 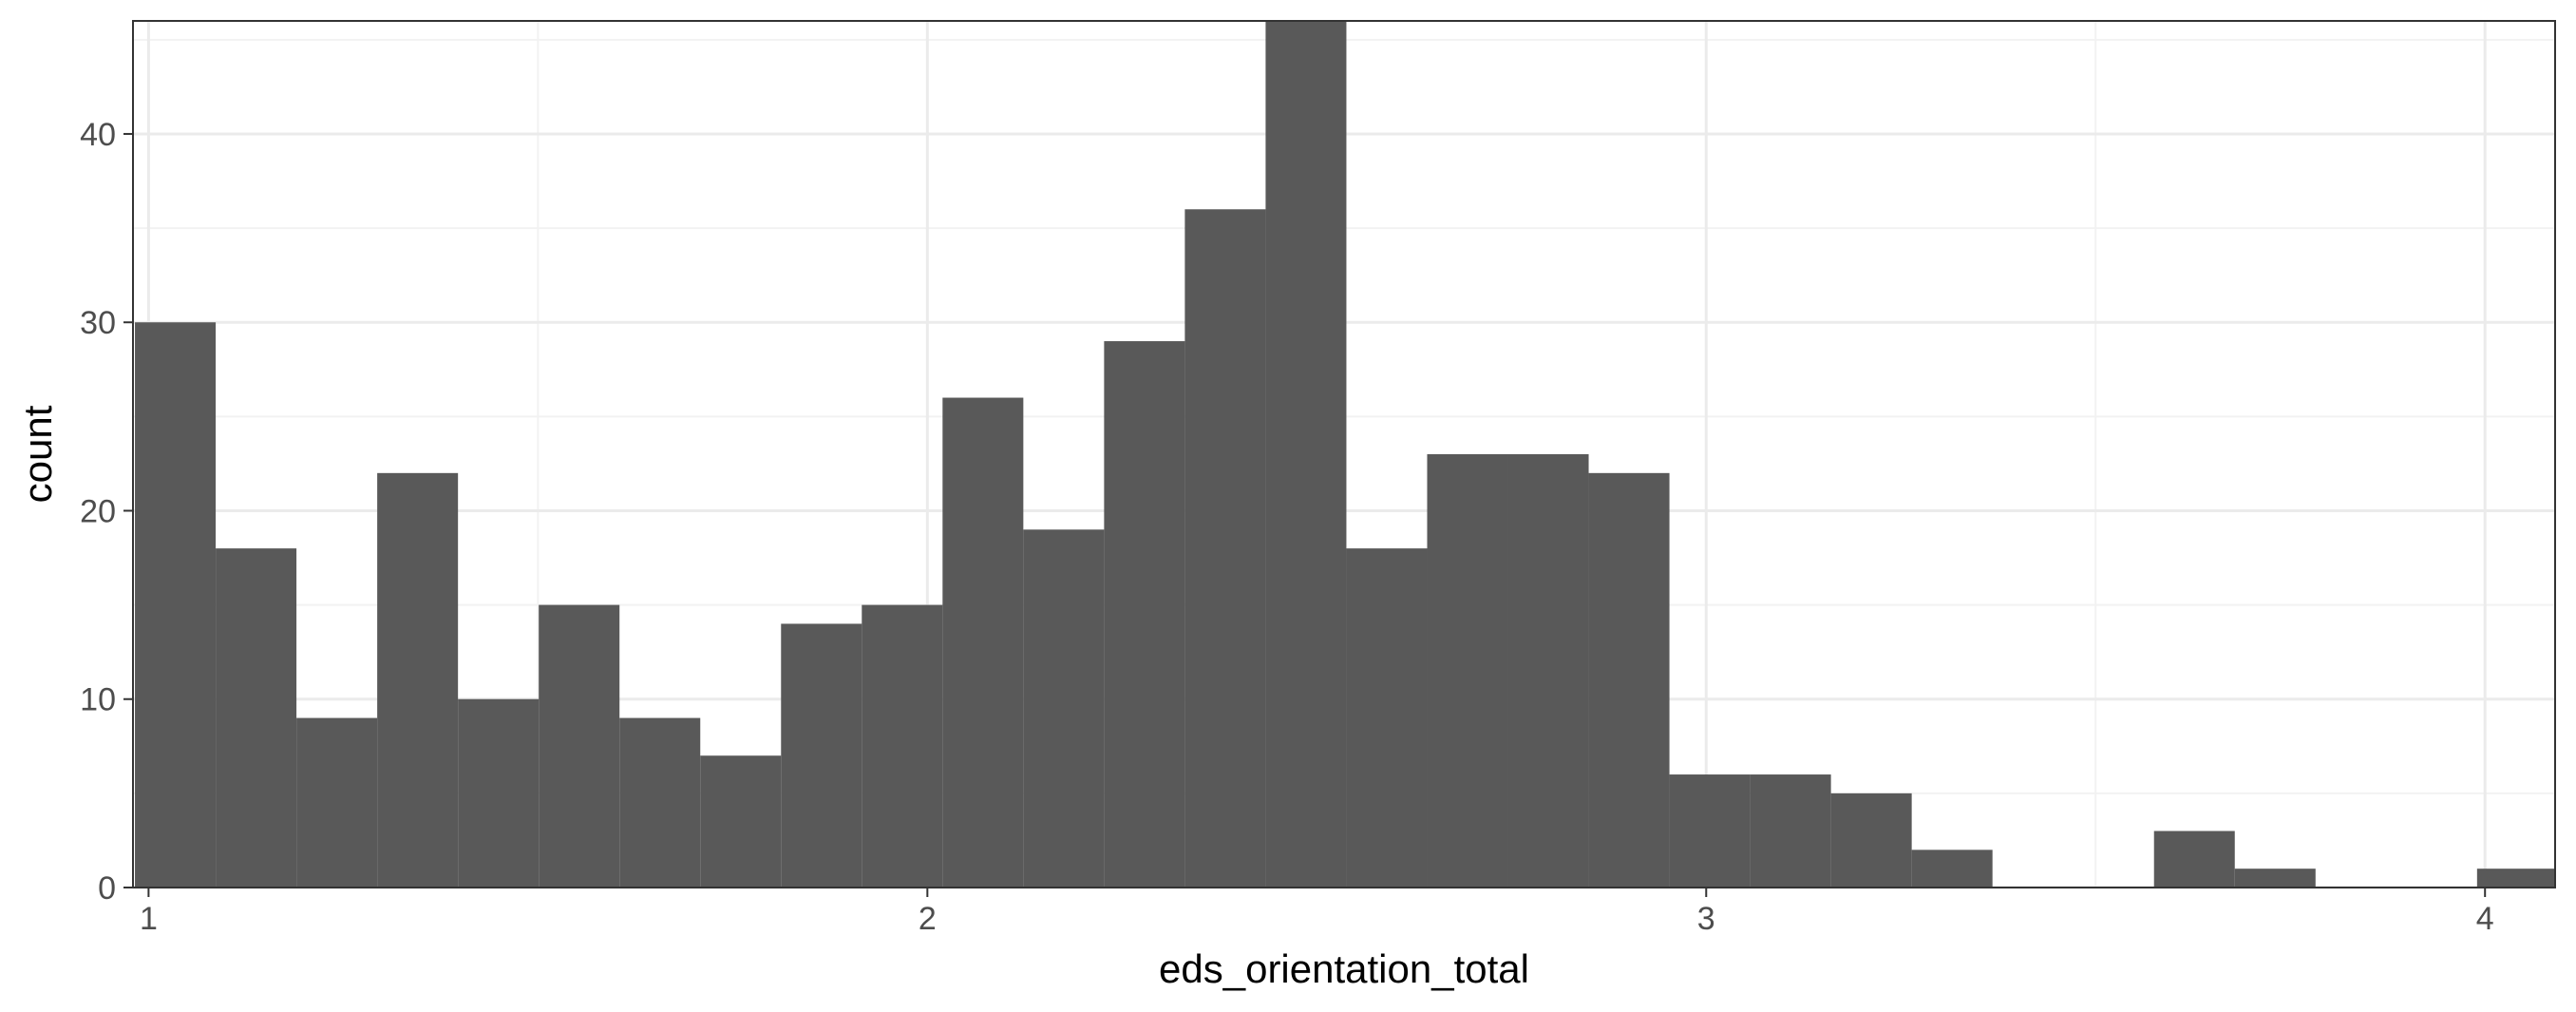 What do you see at coordinates (98, 323) in the screenshot?
I see `y-tick-label: 30` at bounding box center [98, 323].